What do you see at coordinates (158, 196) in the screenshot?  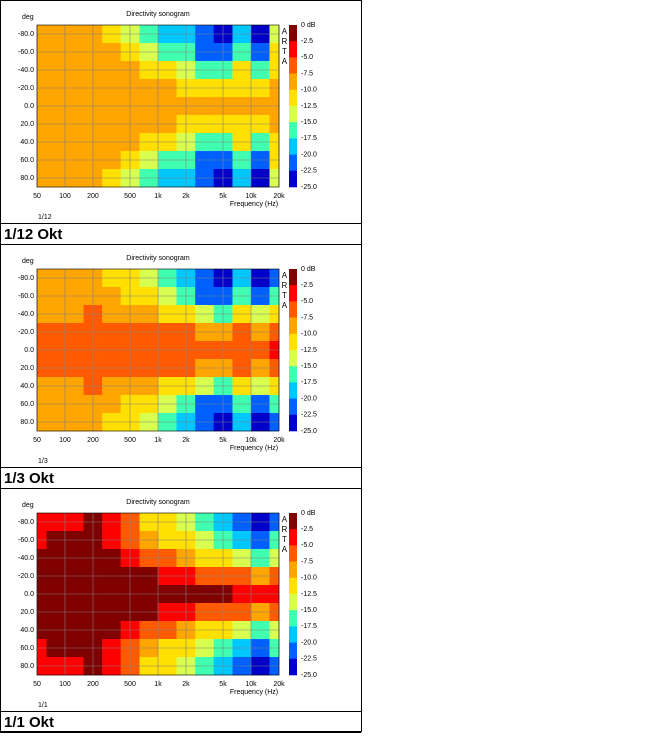 I see `x-tick-label: 1k` at bounding box center [158, 196].